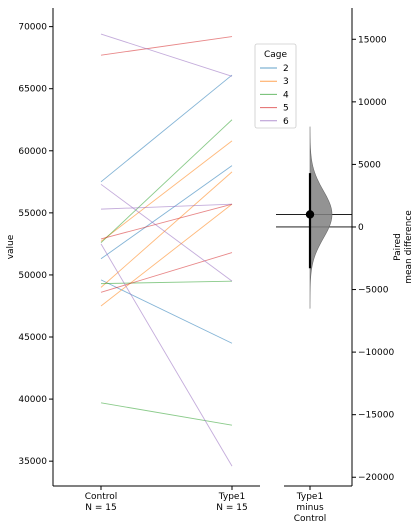  Describe the element at coordinates (361, 228) in the screenshot. I see `delta-y-tick-label: 0` at that location.